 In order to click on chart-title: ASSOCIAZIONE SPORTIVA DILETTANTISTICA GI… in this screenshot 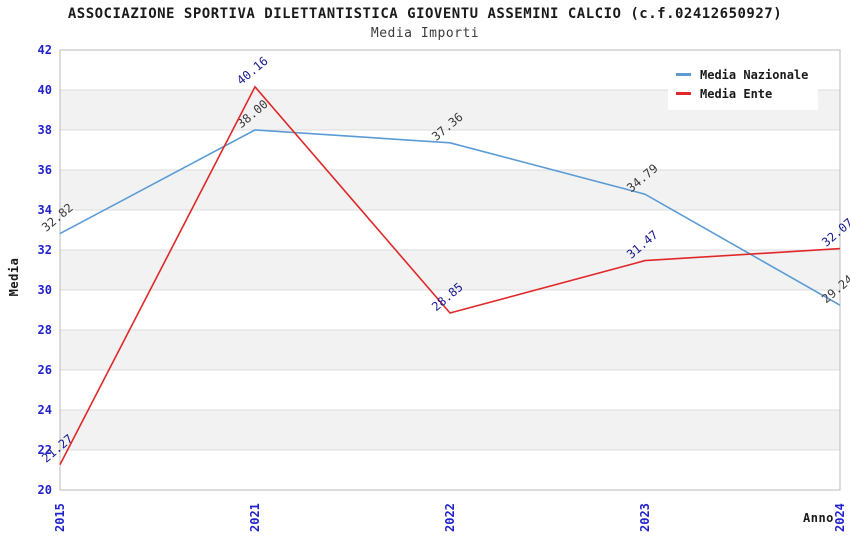, I will do `click(425, 14)`.